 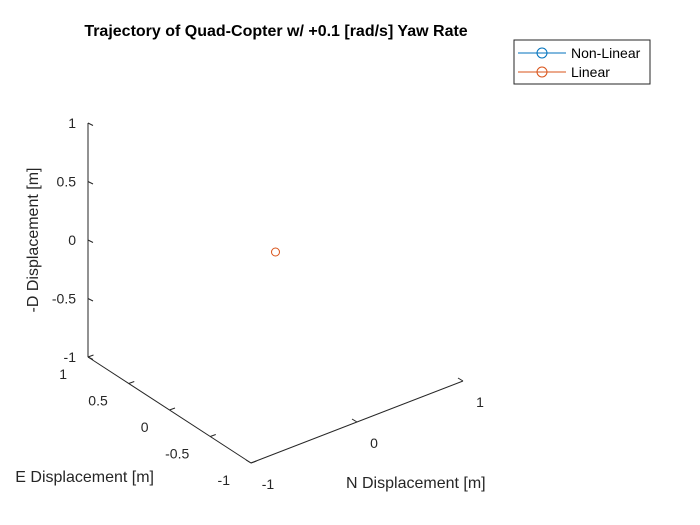 What do you see at coordinates (374, 443) in the screenshot?
I see `x-tick-label: 0` at bounding box center [374, 443].